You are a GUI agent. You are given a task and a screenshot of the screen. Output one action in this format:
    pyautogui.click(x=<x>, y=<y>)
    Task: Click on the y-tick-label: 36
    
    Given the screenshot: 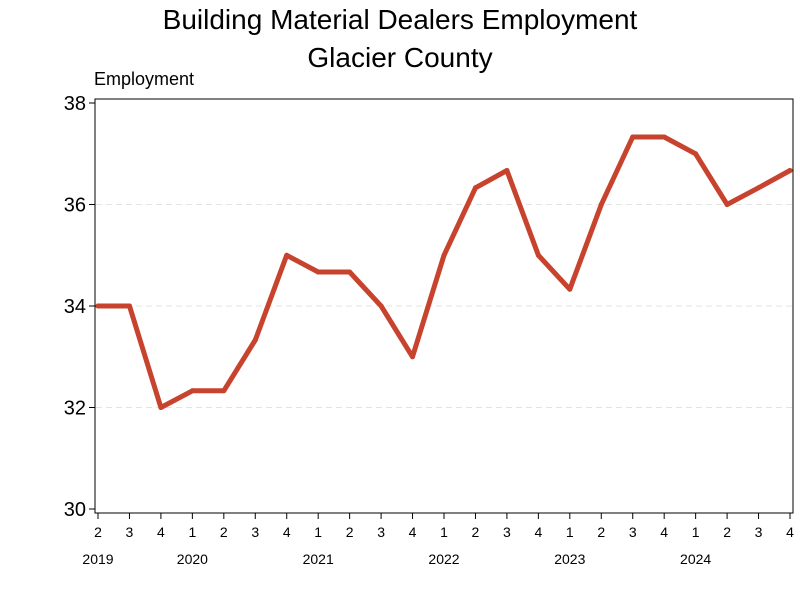 What is the action you would take?
    pyautogui.click(x=75, y=206)
    